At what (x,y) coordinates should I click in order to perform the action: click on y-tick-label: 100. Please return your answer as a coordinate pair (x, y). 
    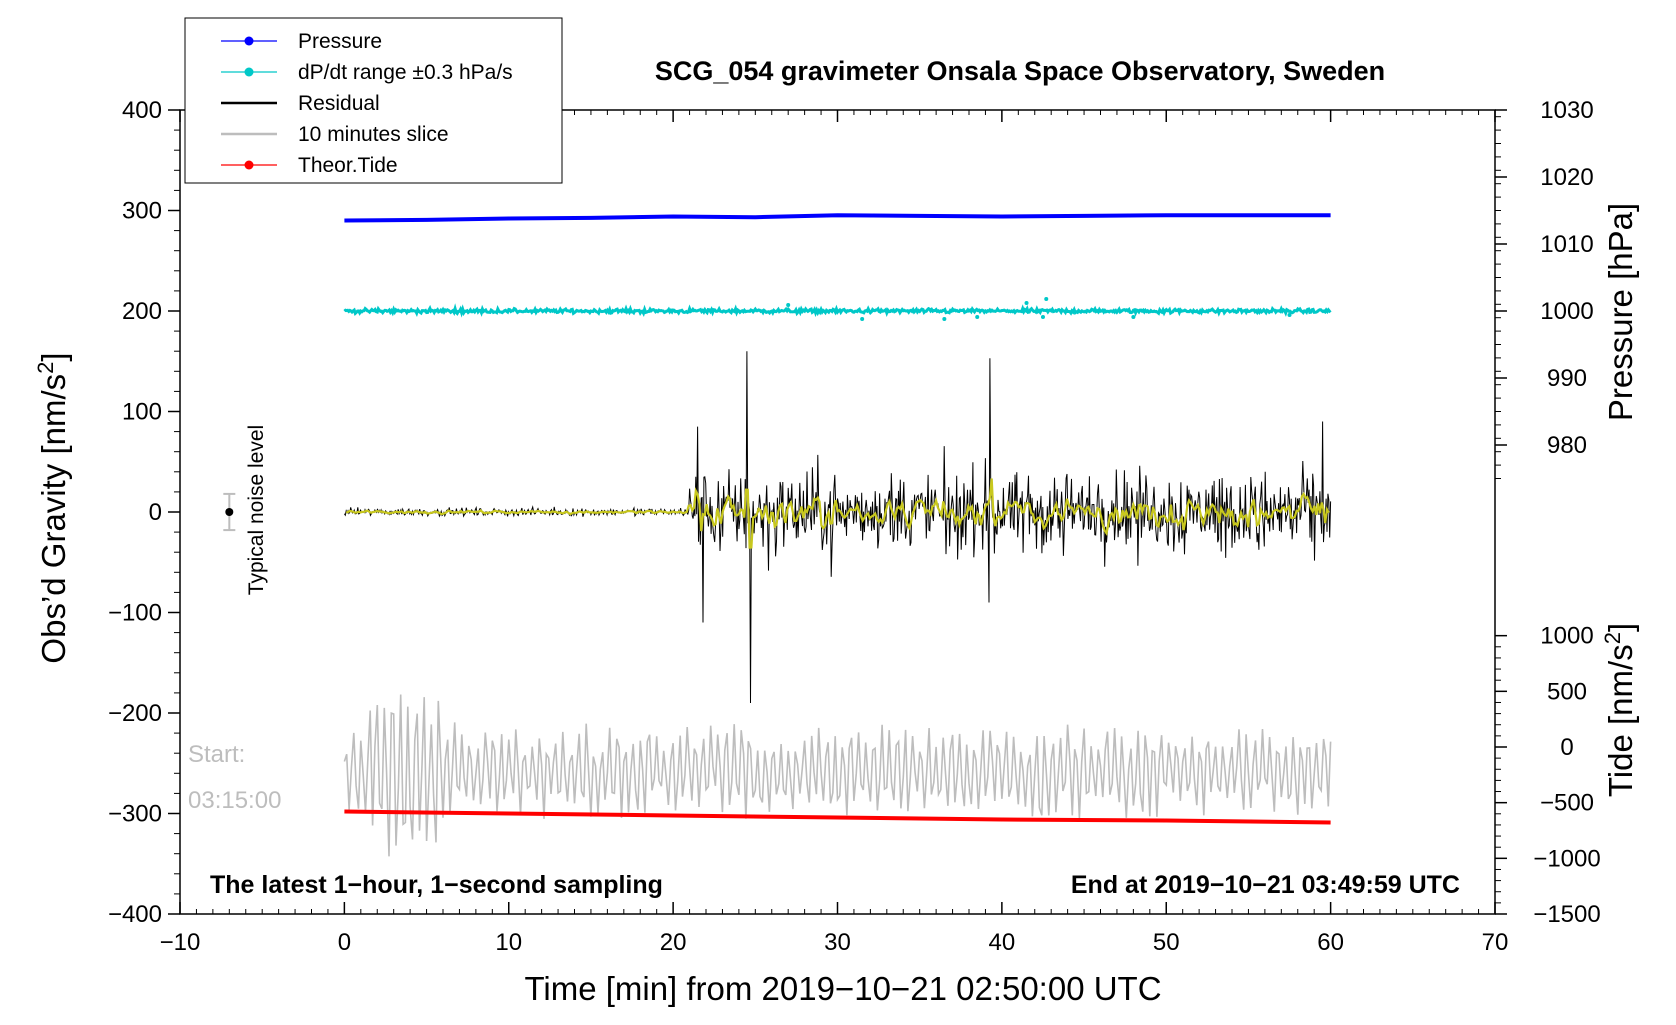
    Looking at the image, I should click on (142, 412).